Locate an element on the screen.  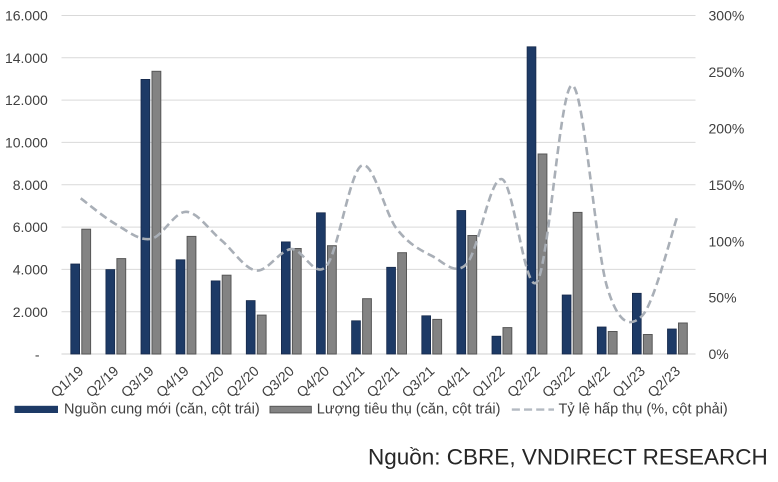
svg-text: Nguồn: CBRE, VNDIRECT RESEARCH is located at coordinates (568, 457).